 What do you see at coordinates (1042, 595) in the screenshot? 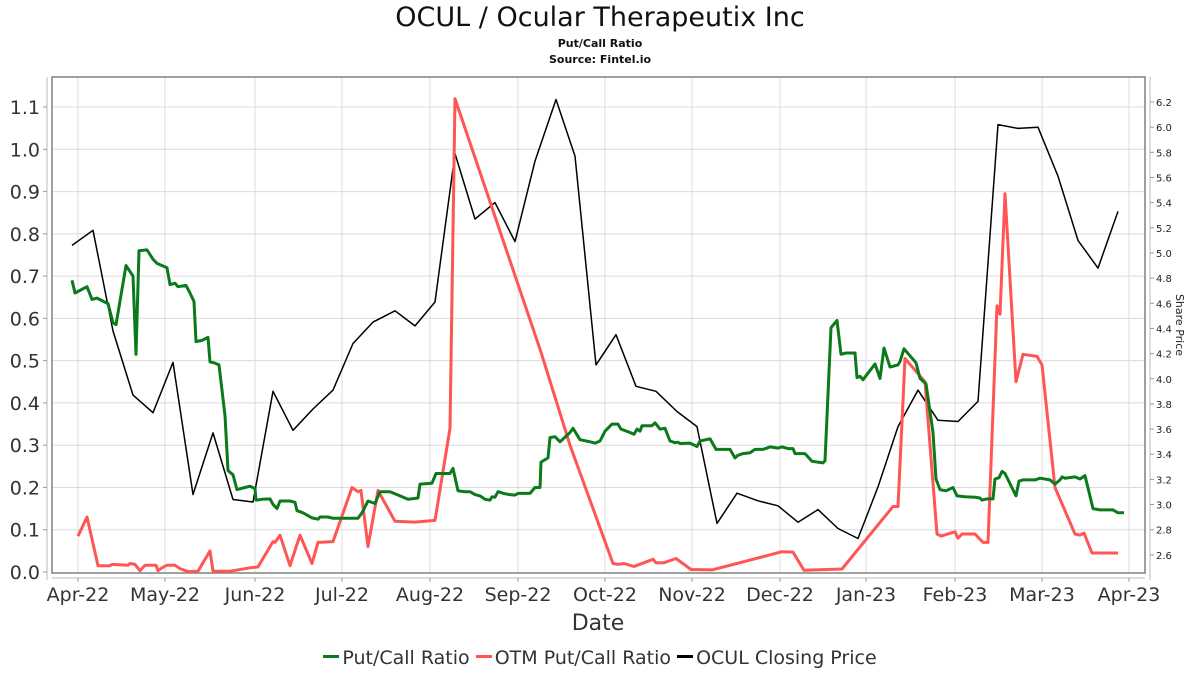
I see `x-tick-label: Mar-23` at bounding box center [1042, 595].